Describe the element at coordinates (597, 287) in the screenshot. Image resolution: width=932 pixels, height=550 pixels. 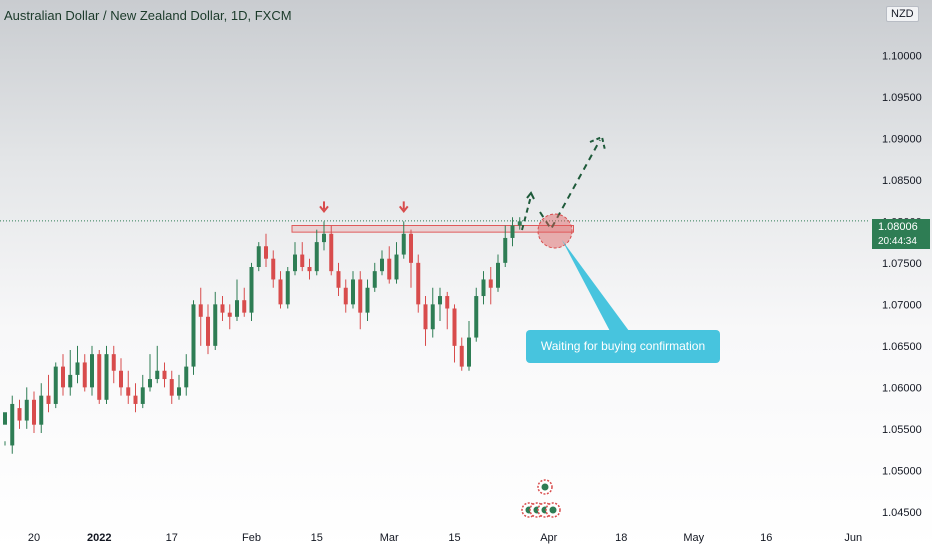
I see `callout-pointer` at that location.